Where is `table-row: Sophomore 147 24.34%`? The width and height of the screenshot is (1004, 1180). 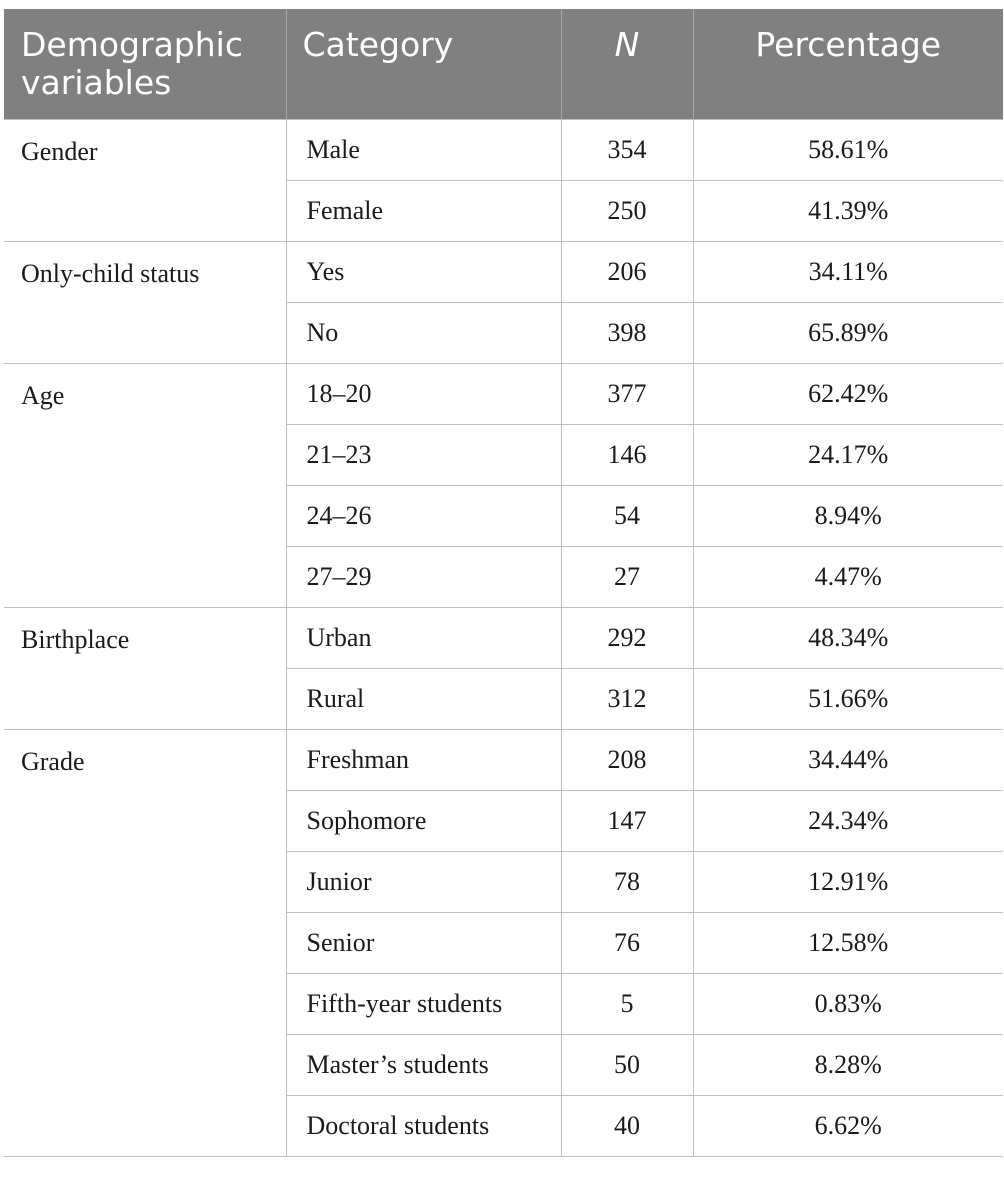 table-row: Sophomore 147 24.34% is located at coordinates (503, 820).